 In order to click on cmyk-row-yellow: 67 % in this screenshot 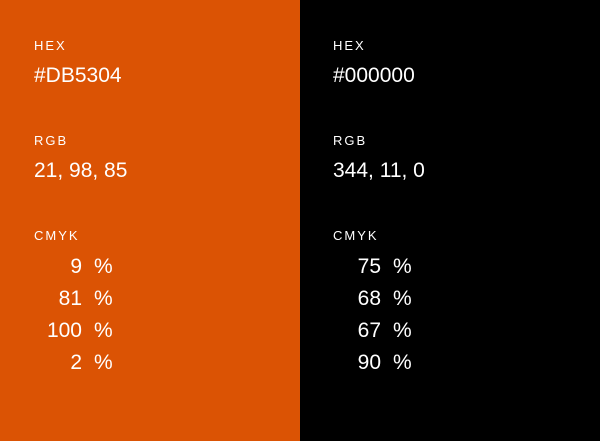, I will do `click(383, 332)`.